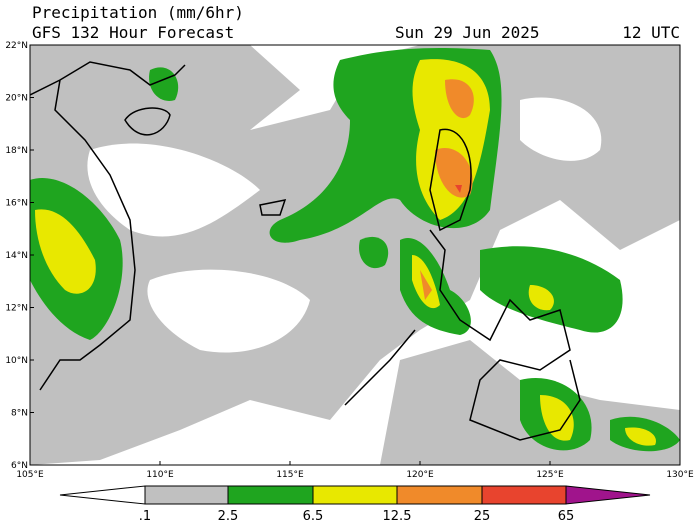 This screenshot has height=525, width=700. I want to click on lat-label: 12°N, so click(16, 309).